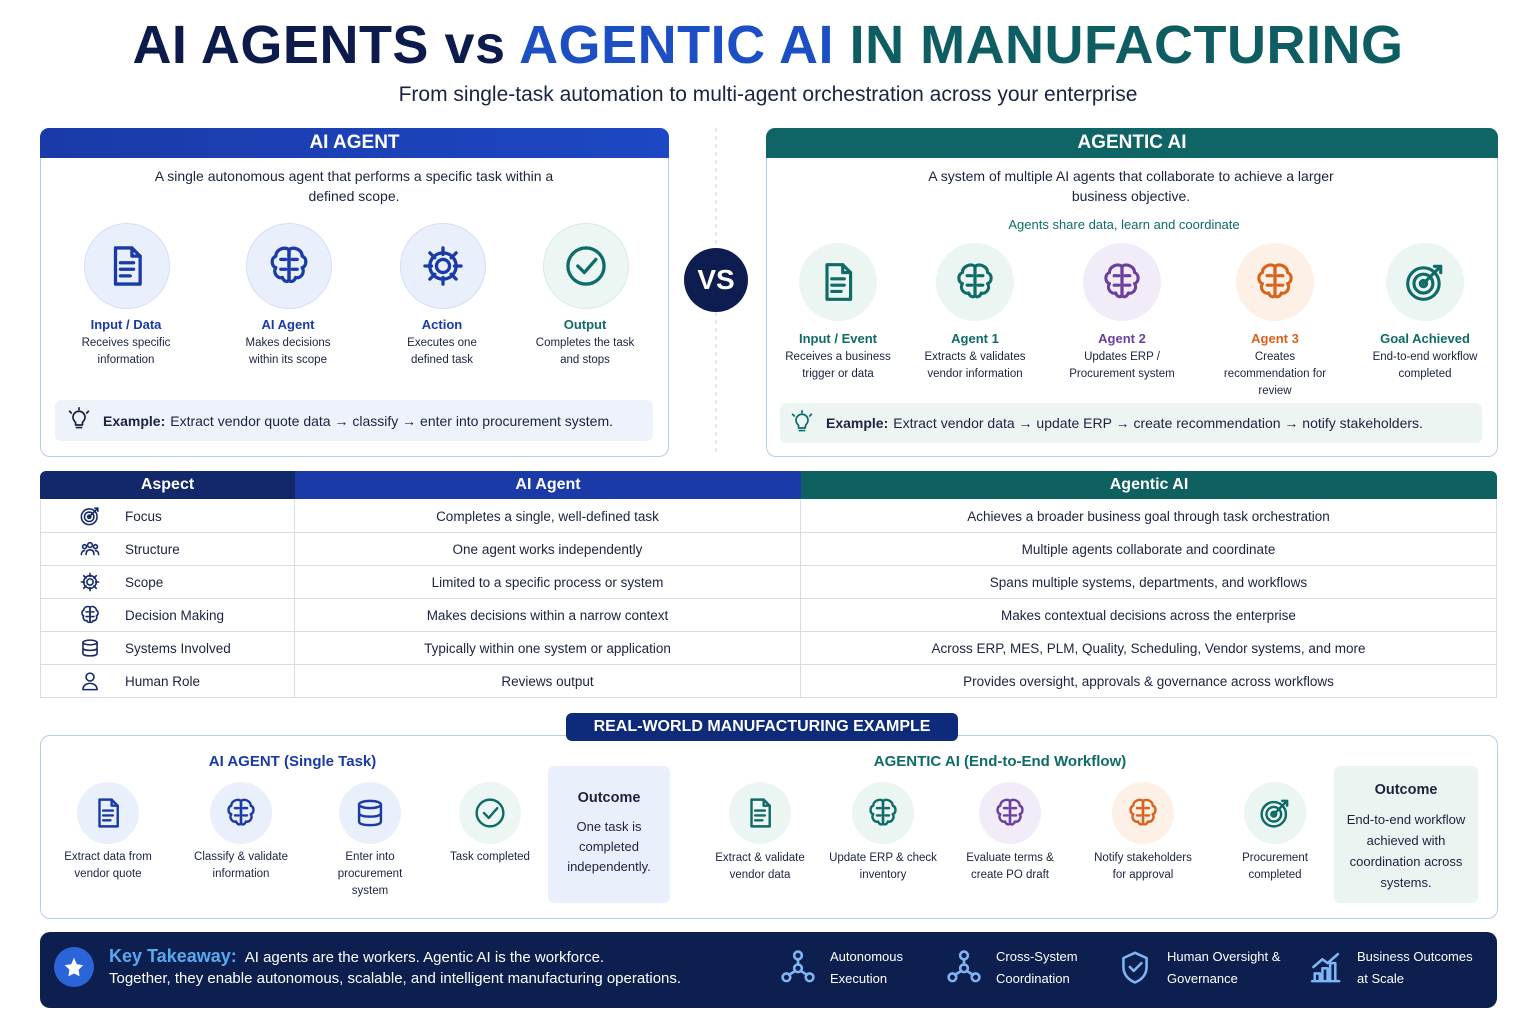 This screenshot has height=1024, width=1536. I want to click on feature-text: Autonomous Execution, so click(866, 967).